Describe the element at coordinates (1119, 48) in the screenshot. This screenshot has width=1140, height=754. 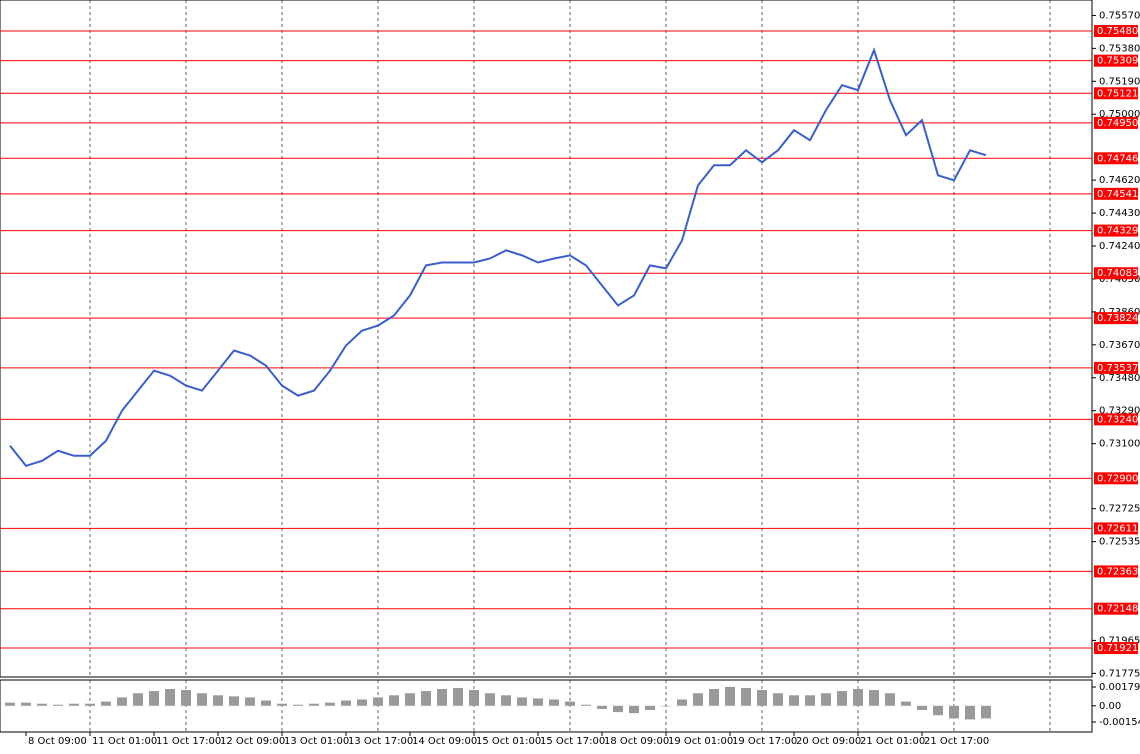
I see `y-tick-label: 0.75380` at that location.